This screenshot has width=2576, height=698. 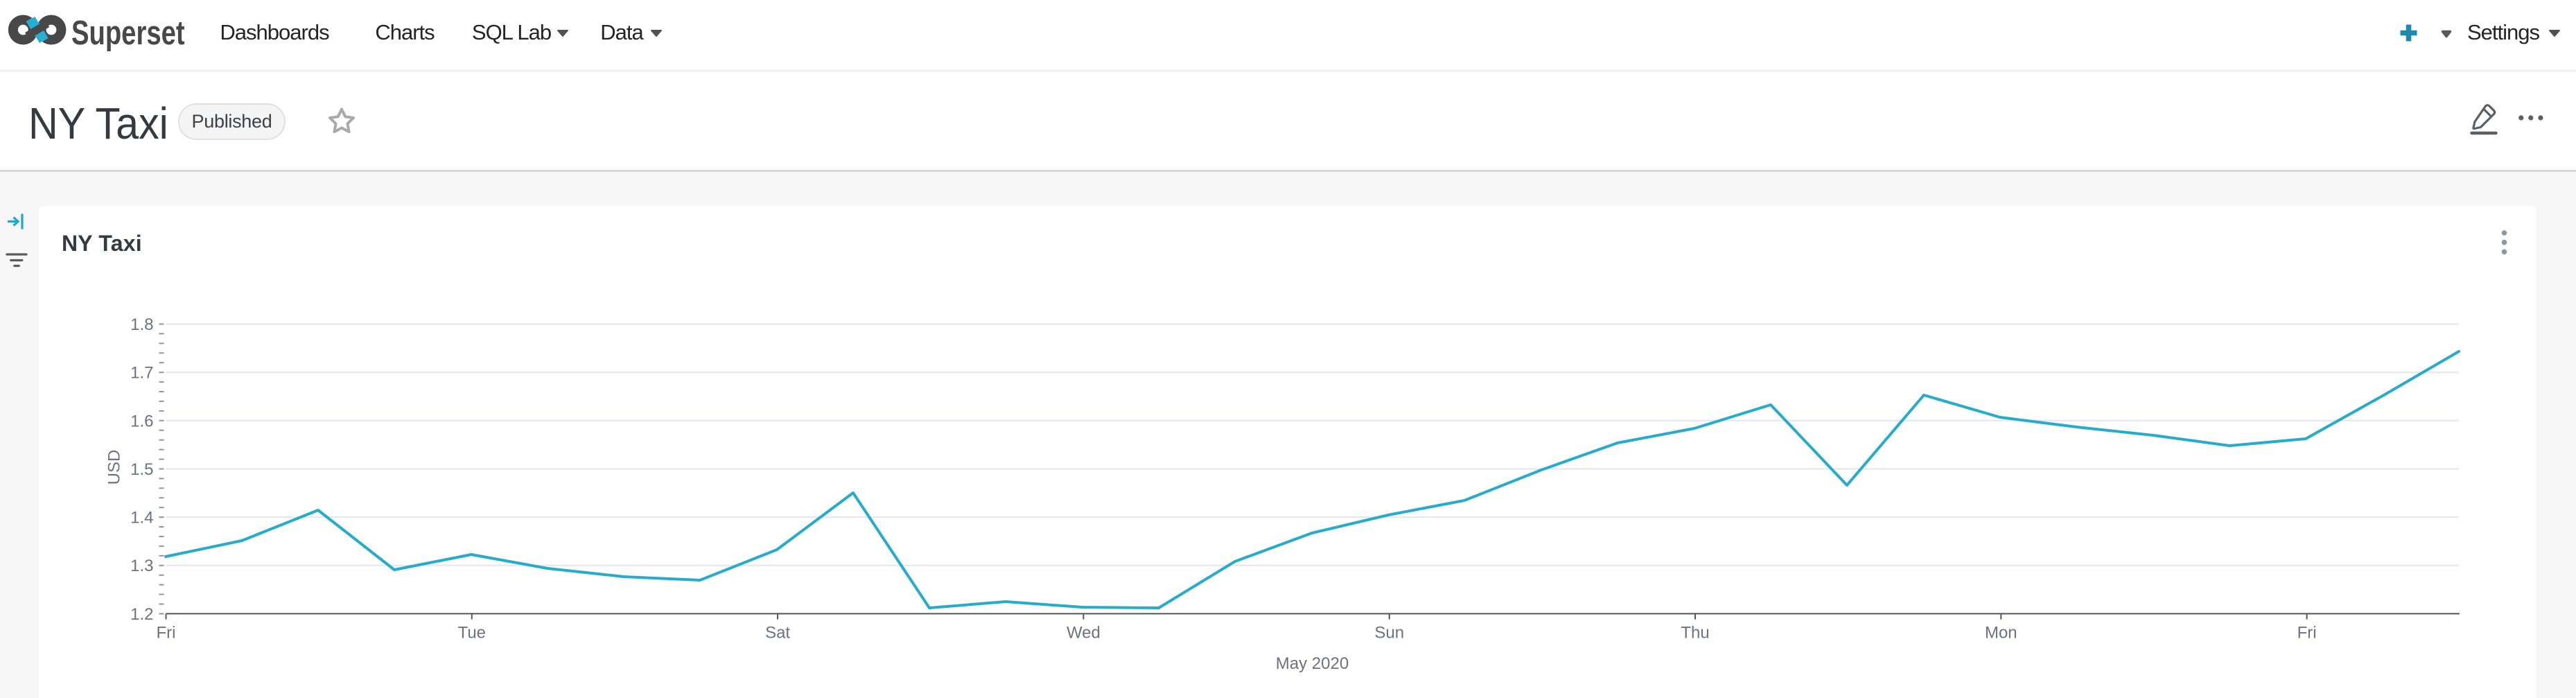 I want to click on svg-text: Sat, so click(x=777, y=633).